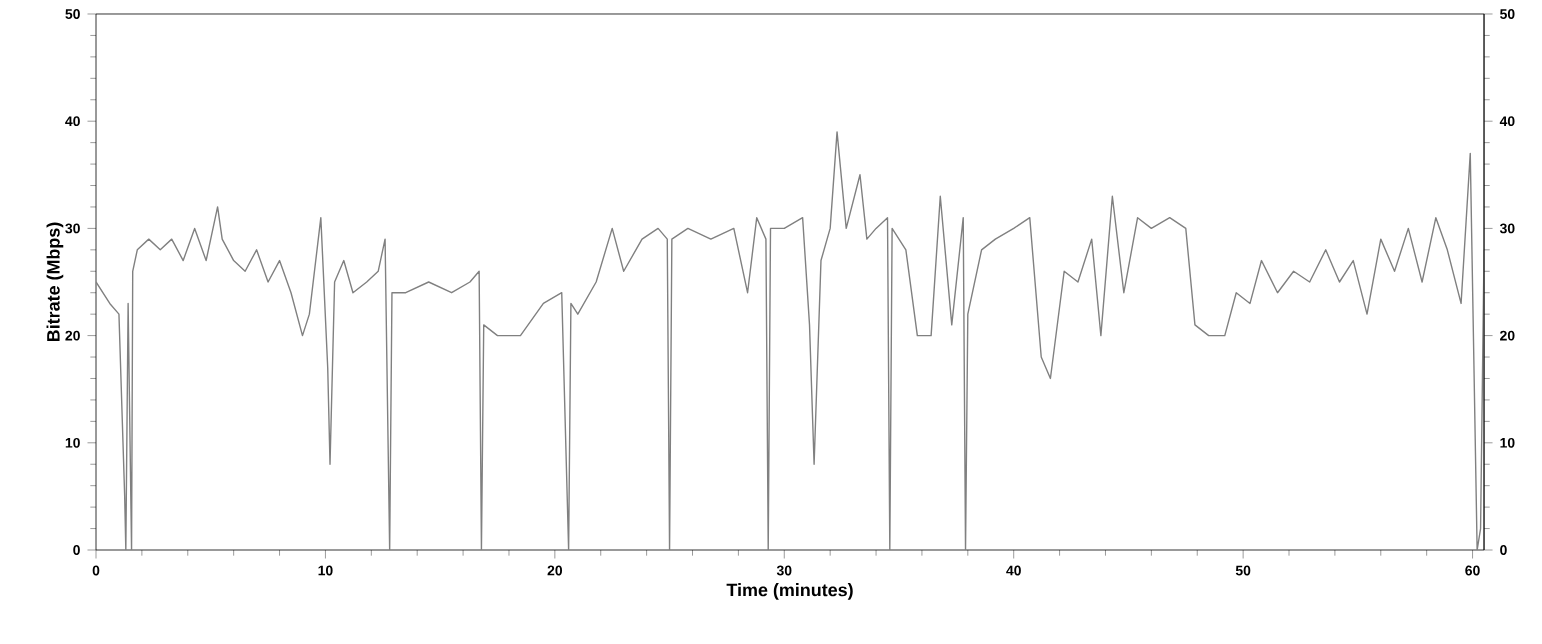  Describe the element at coordinates (789, 591) in the screenshot. I see `x-axis-title: Time (minutes)` at that location.